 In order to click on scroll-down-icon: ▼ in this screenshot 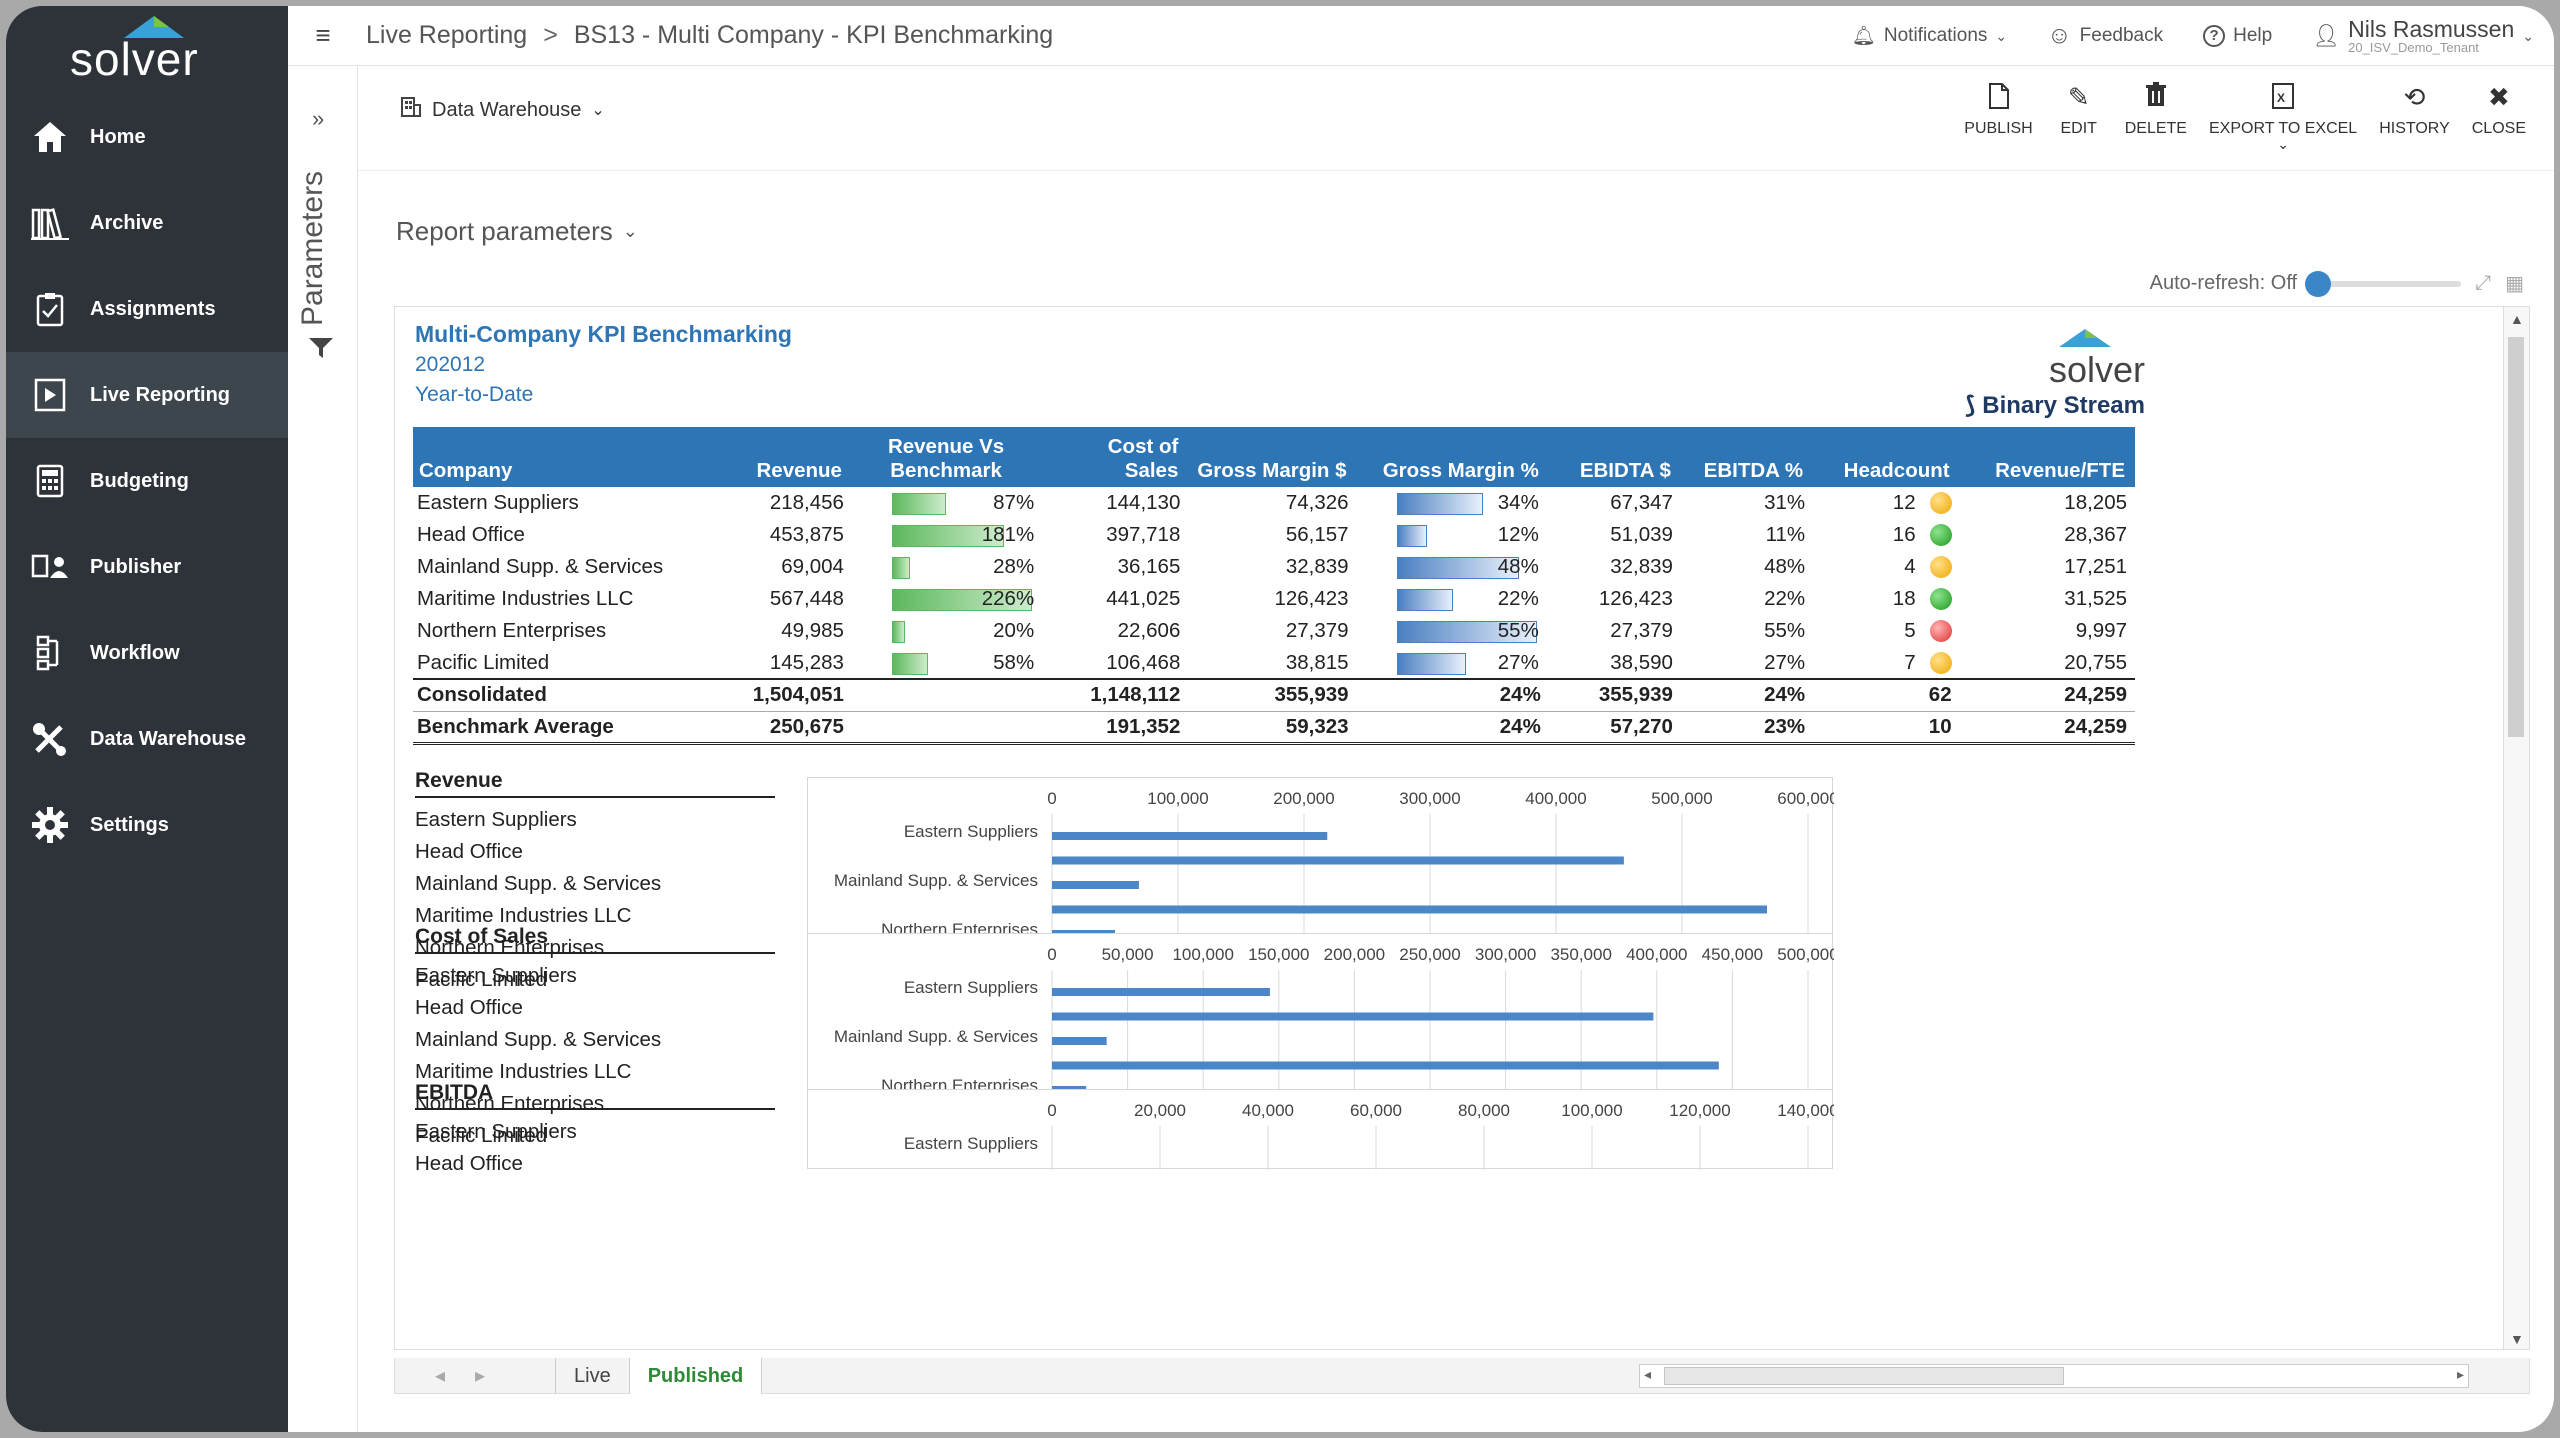, I will do `click(2517, 1339)`.